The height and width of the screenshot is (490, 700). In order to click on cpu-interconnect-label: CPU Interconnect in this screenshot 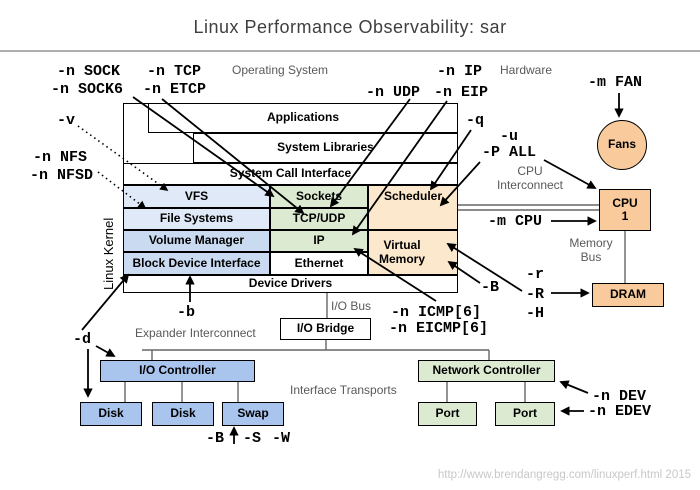, I will do `click(530, 178)`.